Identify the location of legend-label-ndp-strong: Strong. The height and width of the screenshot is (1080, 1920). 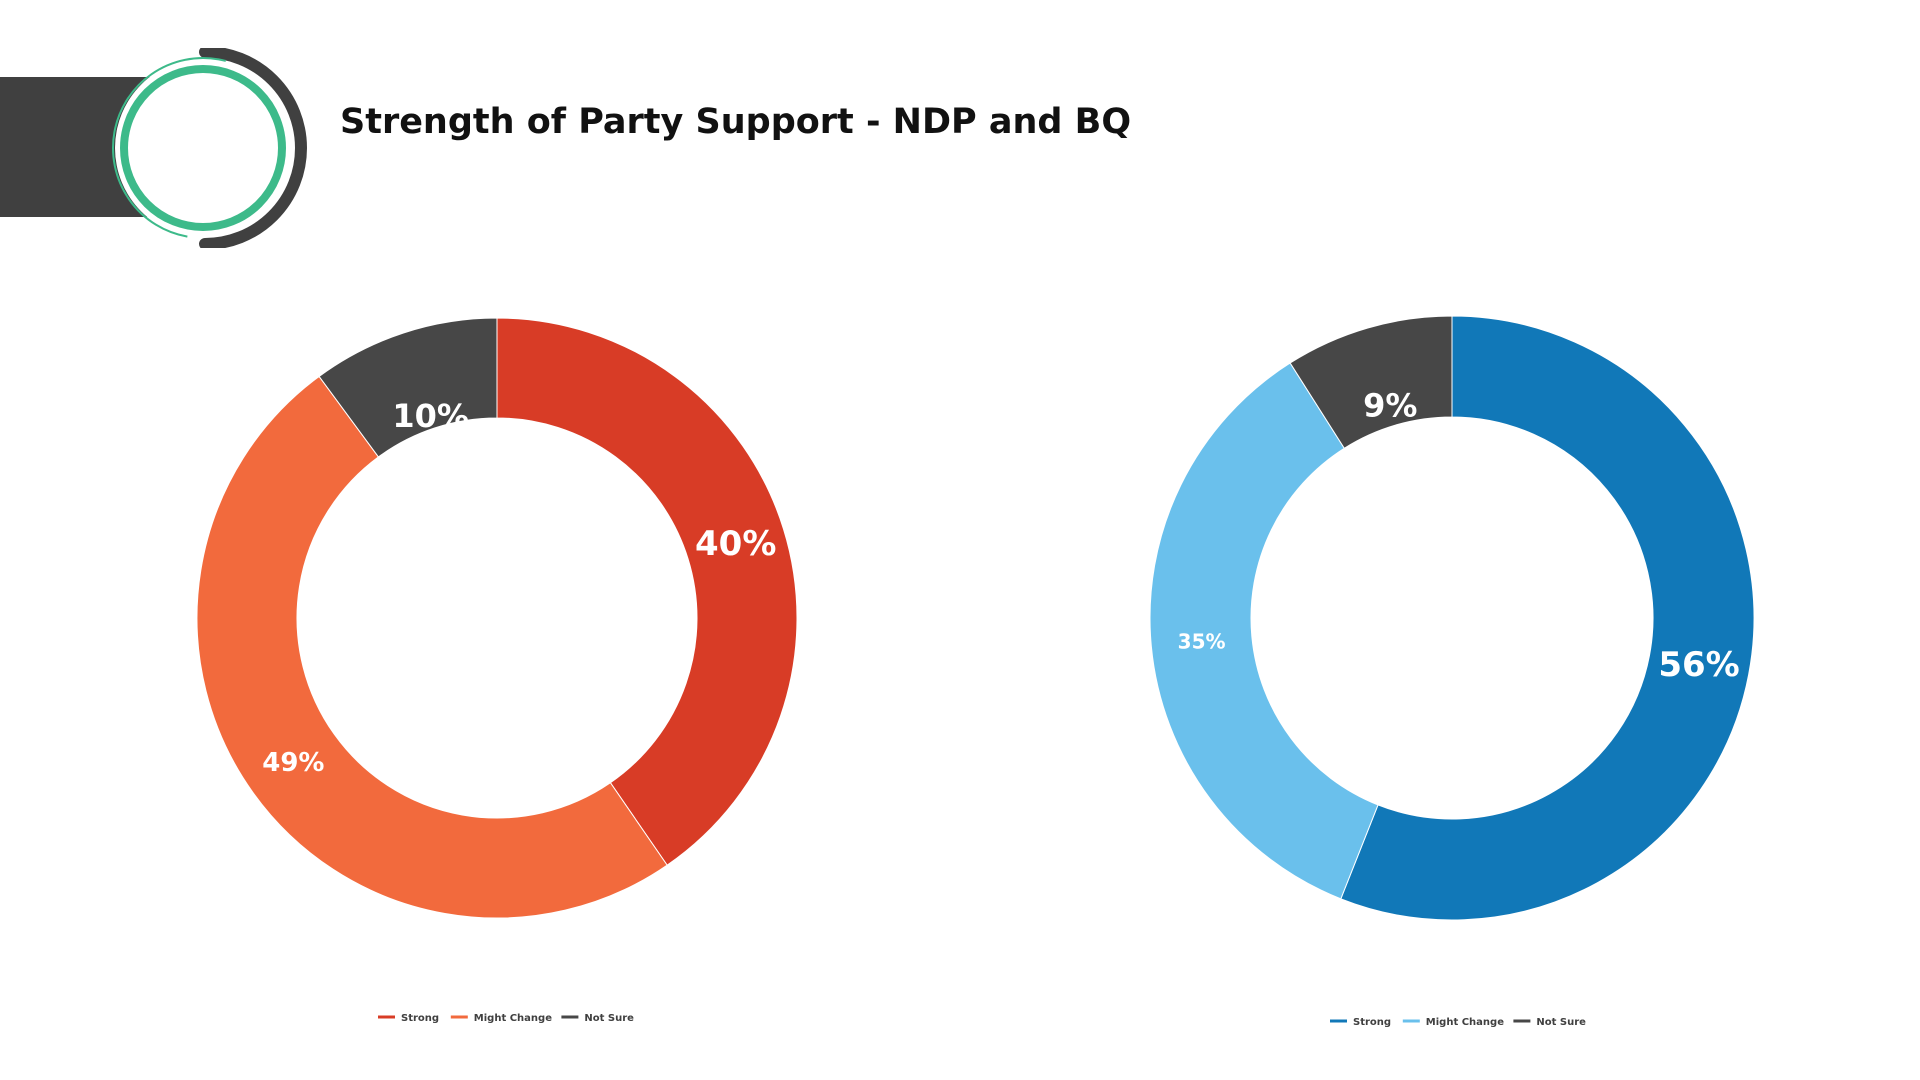
(420, 1018).